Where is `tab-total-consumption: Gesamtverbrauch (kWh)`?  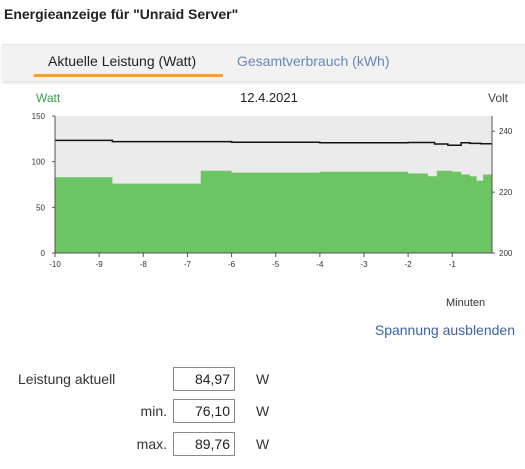
tab-total-consumption: Gesamtverbrauch (kWh) is located at coordinates (313, 61).